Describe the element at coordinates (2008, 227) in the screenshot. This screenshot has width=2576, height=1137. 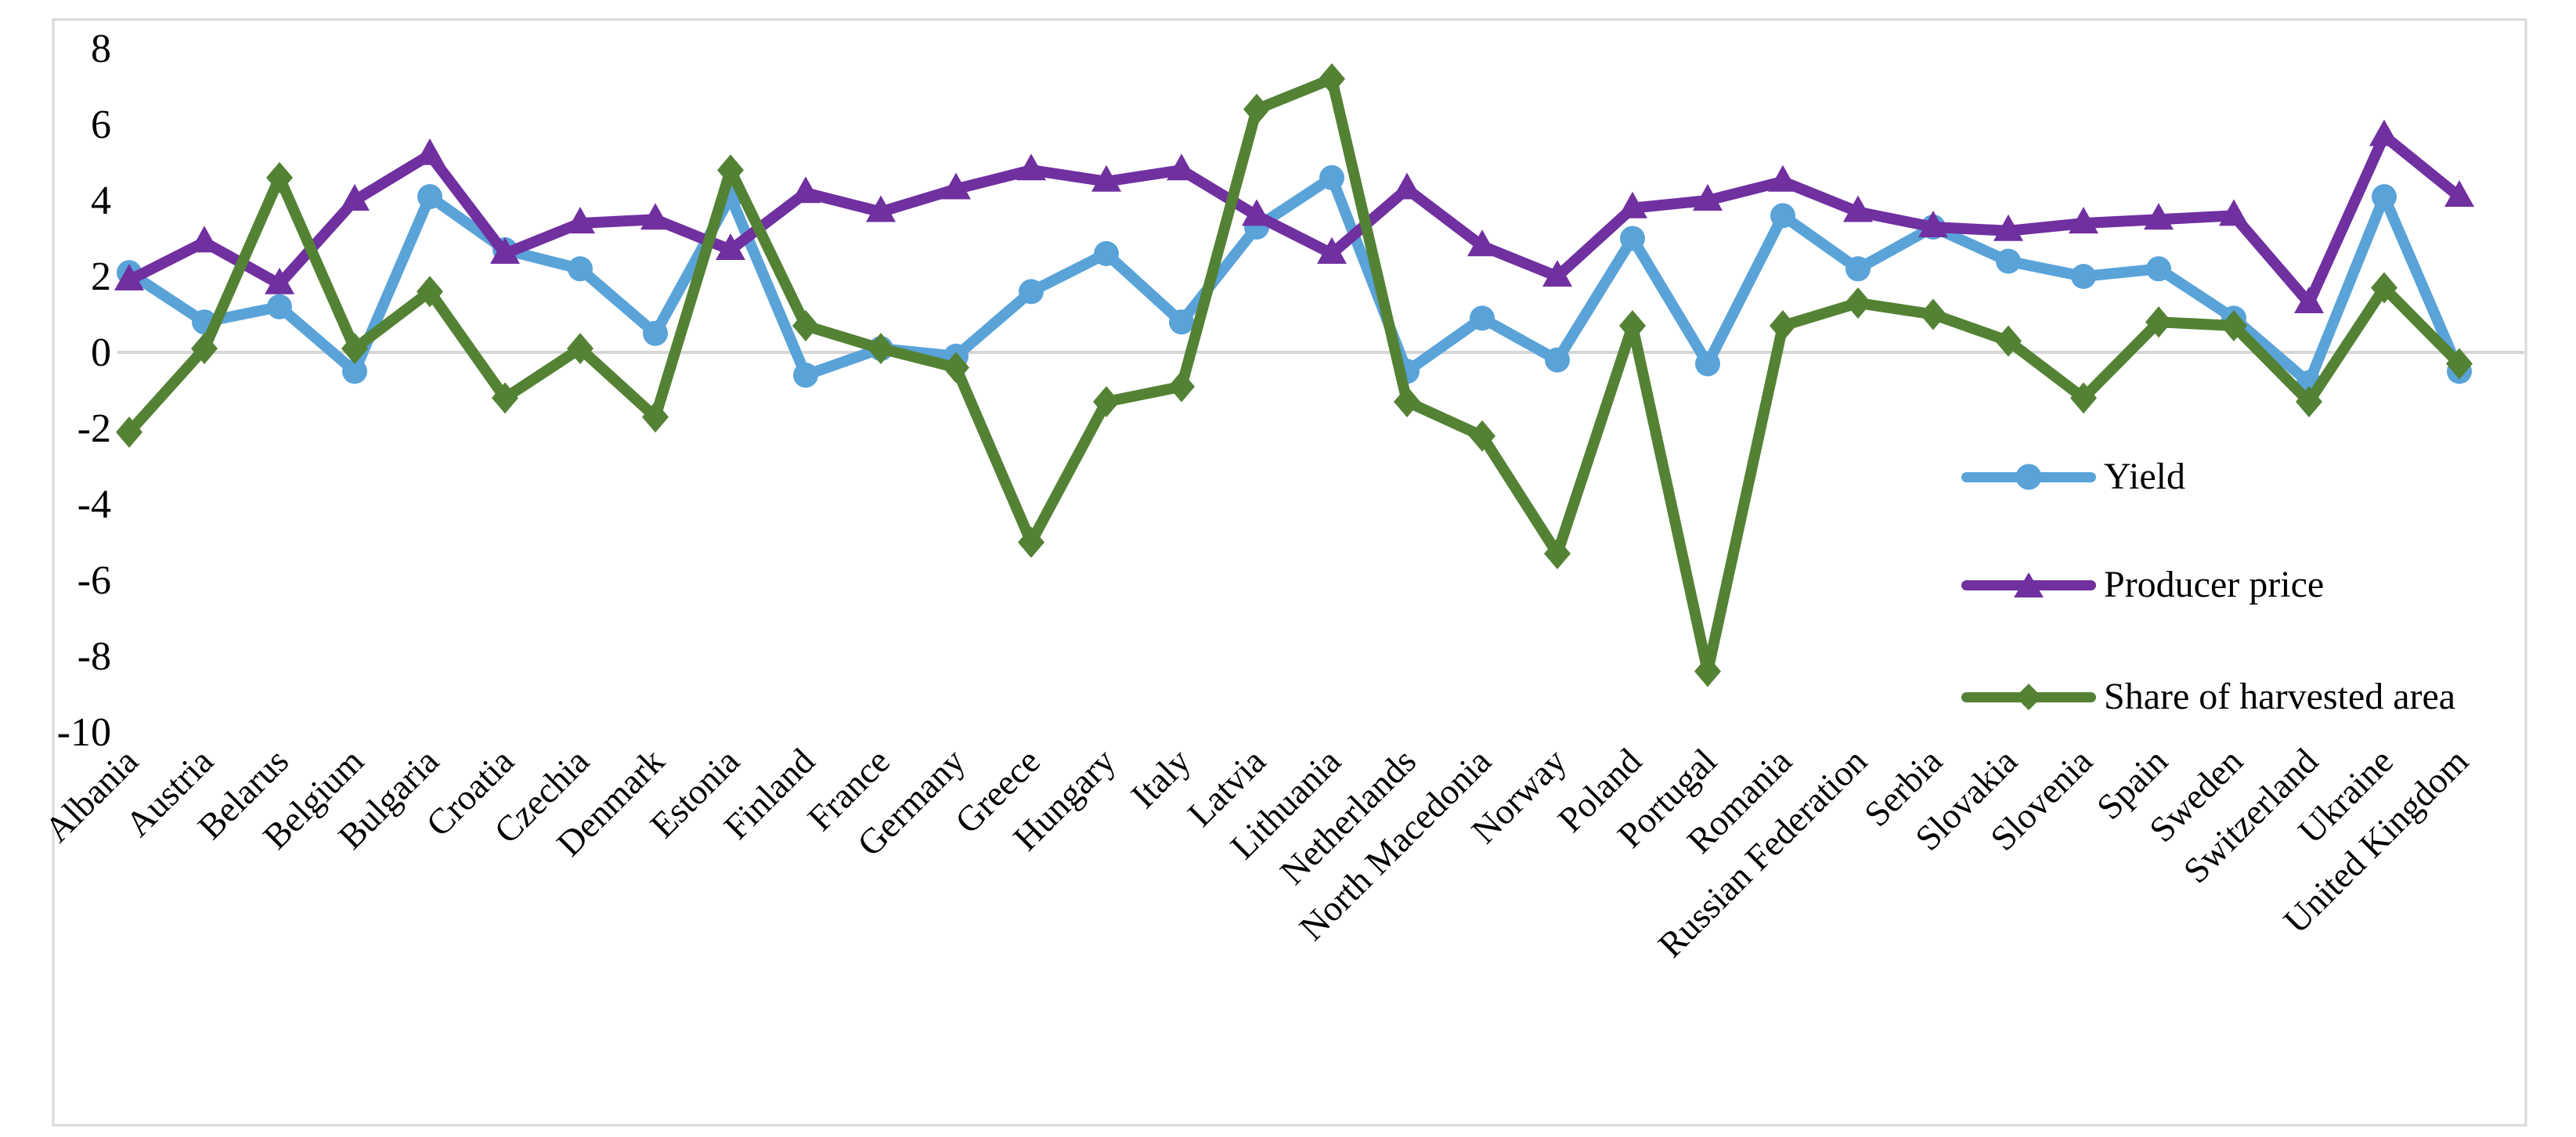
I see `marker-triangle-slovakia` at that location.